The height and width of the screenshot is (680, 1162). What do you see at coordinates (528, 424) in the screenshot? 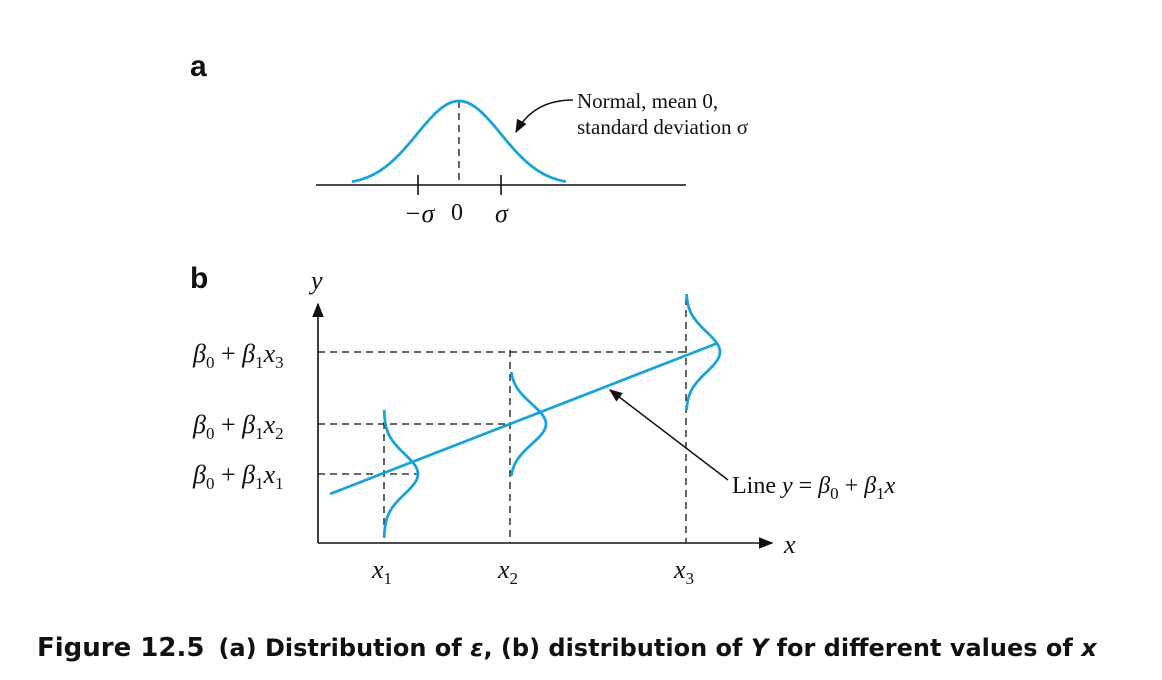
I see `density-curve-x2` at bounding box center [528, 424].